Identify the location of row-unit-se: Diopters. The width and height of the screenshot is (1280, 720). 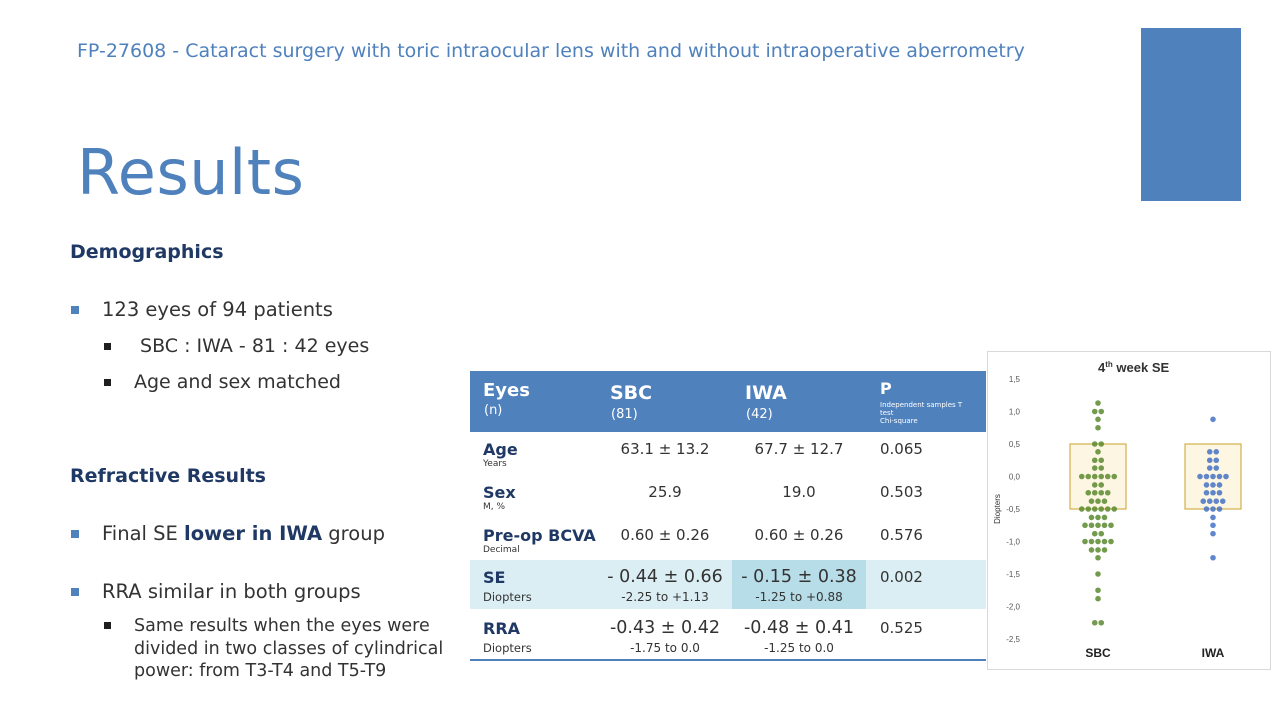
(507, 597).